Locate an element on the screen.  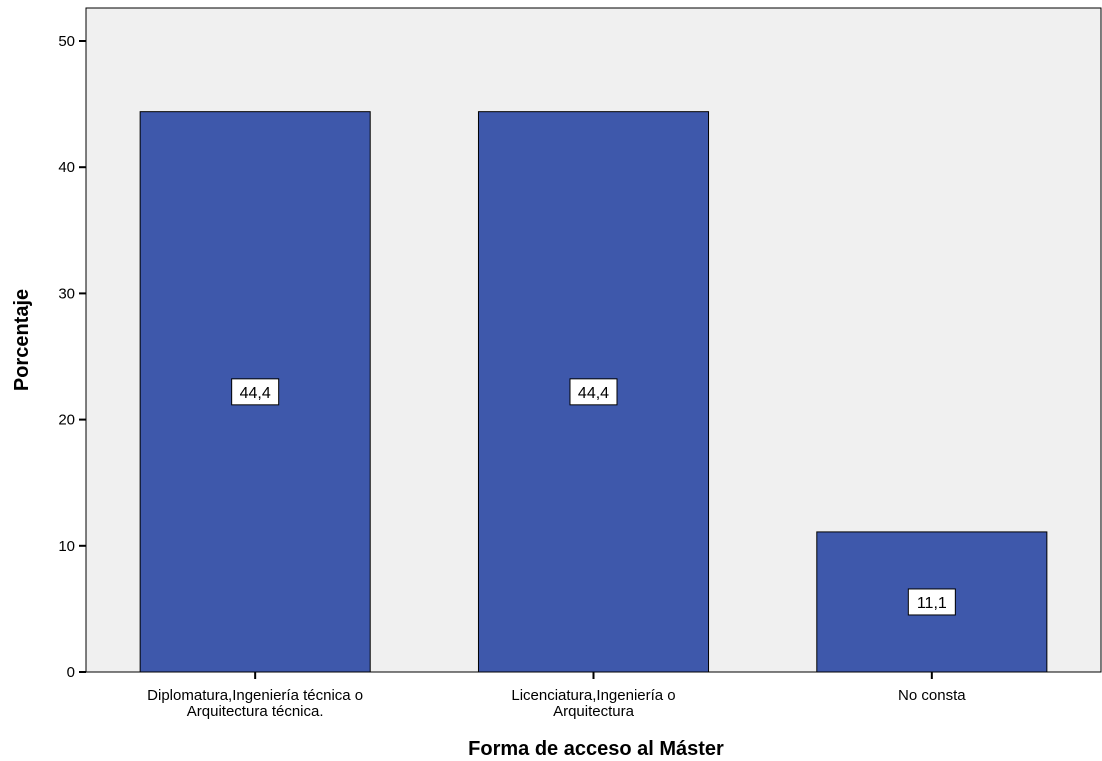
y-tick-label: 30 is located at coordinates (66, 293).